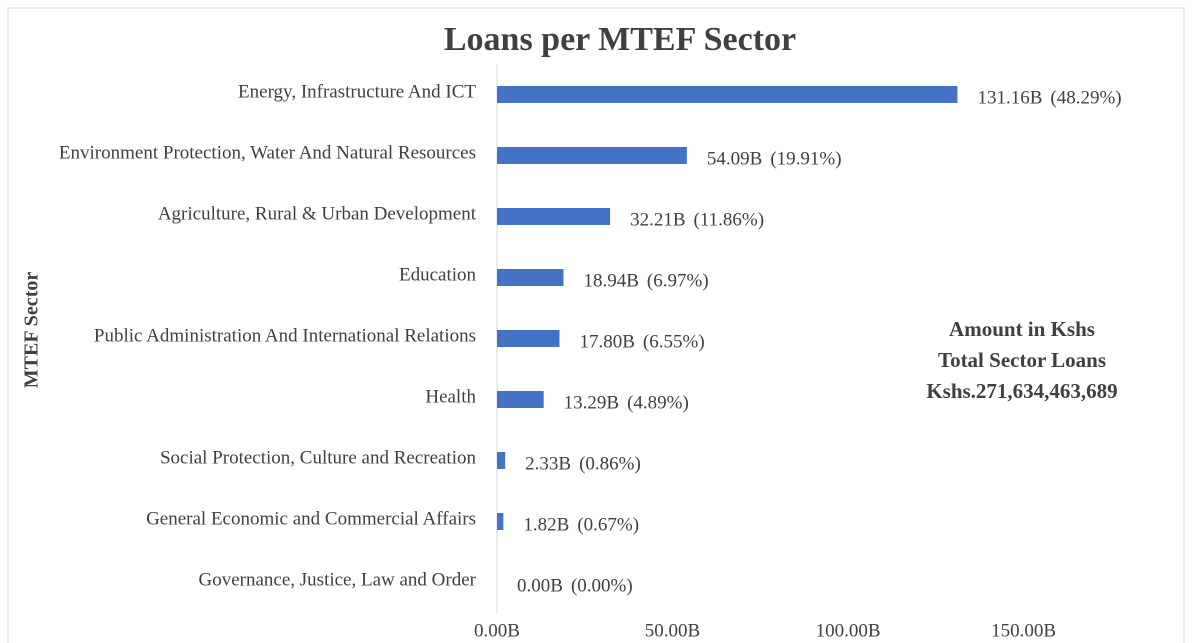 The width and height of the screenshot is (1192, 643). I want to click on annotation: Kshs.271,634,463,689, so click(1021, 391).